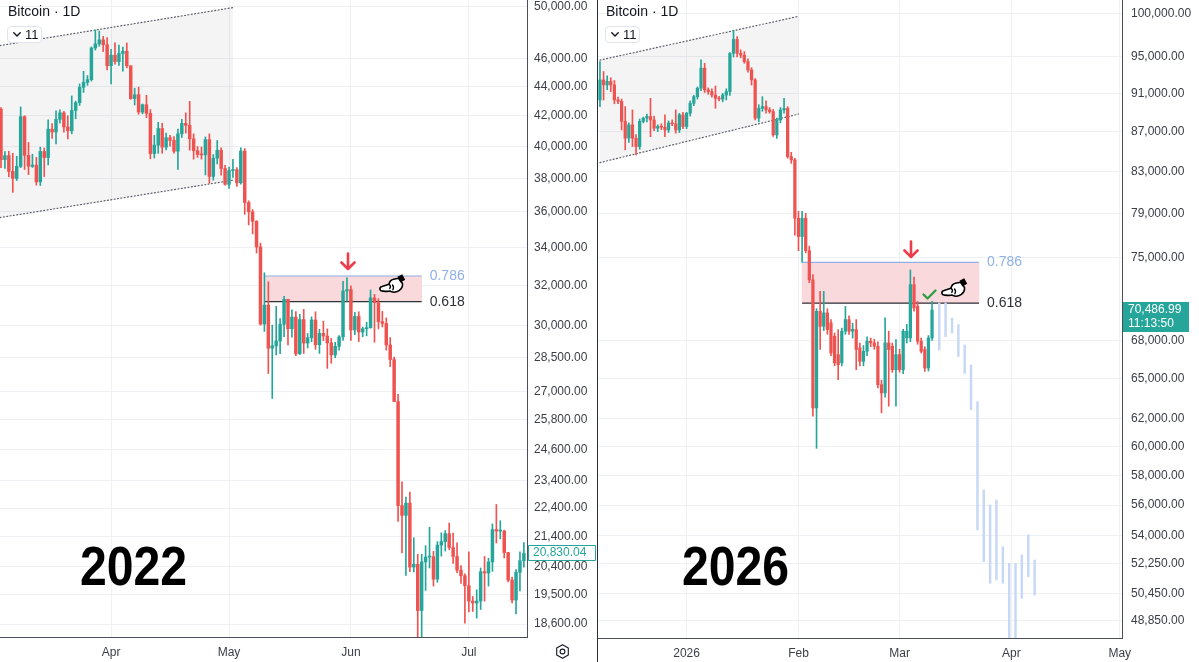  What do you see at coordinates (1158, 378) in the screenshot?
I see `y-tick-label: 65,000.00` at bounding box center [1158, 378].